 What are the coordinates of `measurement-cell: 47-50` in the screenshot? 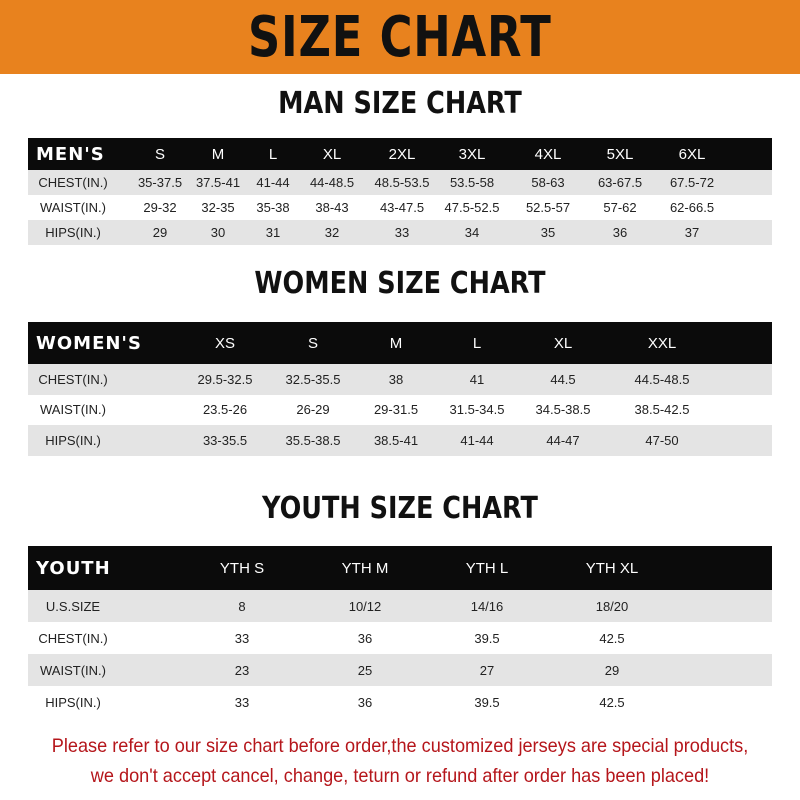 It's located at (662, 440).